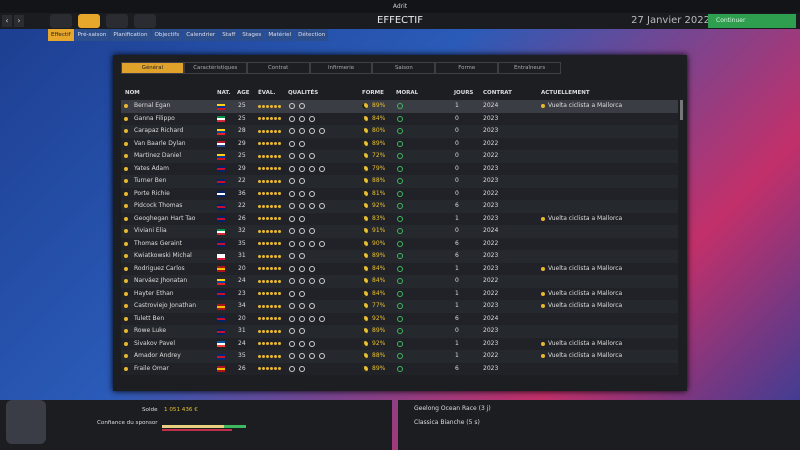 Image resolution: width=800 pixels, height=450 pixels. I want to click on player-row: Ganna Filippo 25 84% 0 2023, so click(399, 118).